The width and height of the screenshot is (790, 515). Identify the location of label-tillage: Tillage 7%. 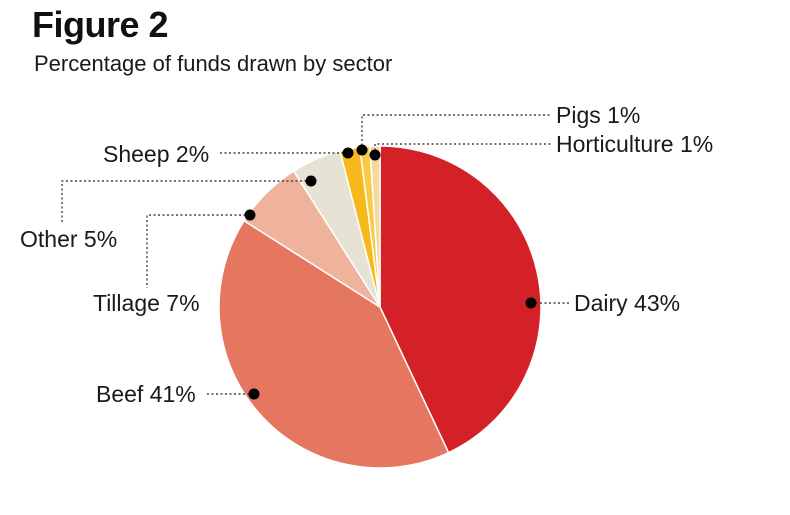
(146, 303).